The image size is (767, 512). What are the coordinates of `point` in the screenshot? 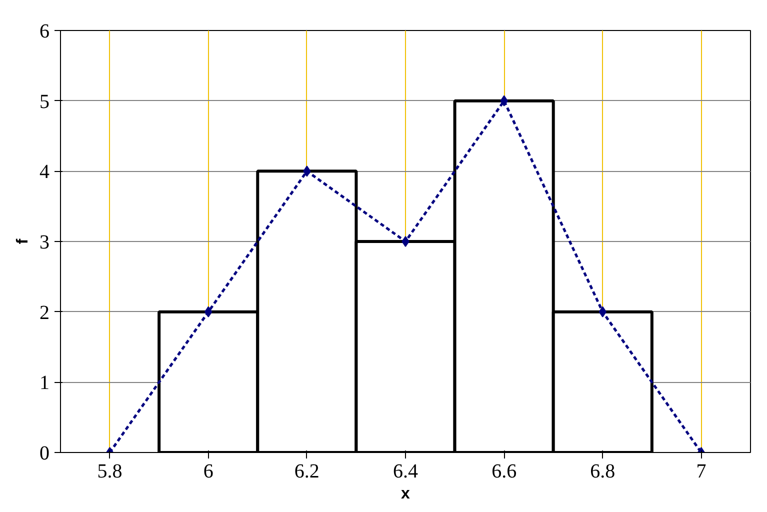 It's located at (406, 241).